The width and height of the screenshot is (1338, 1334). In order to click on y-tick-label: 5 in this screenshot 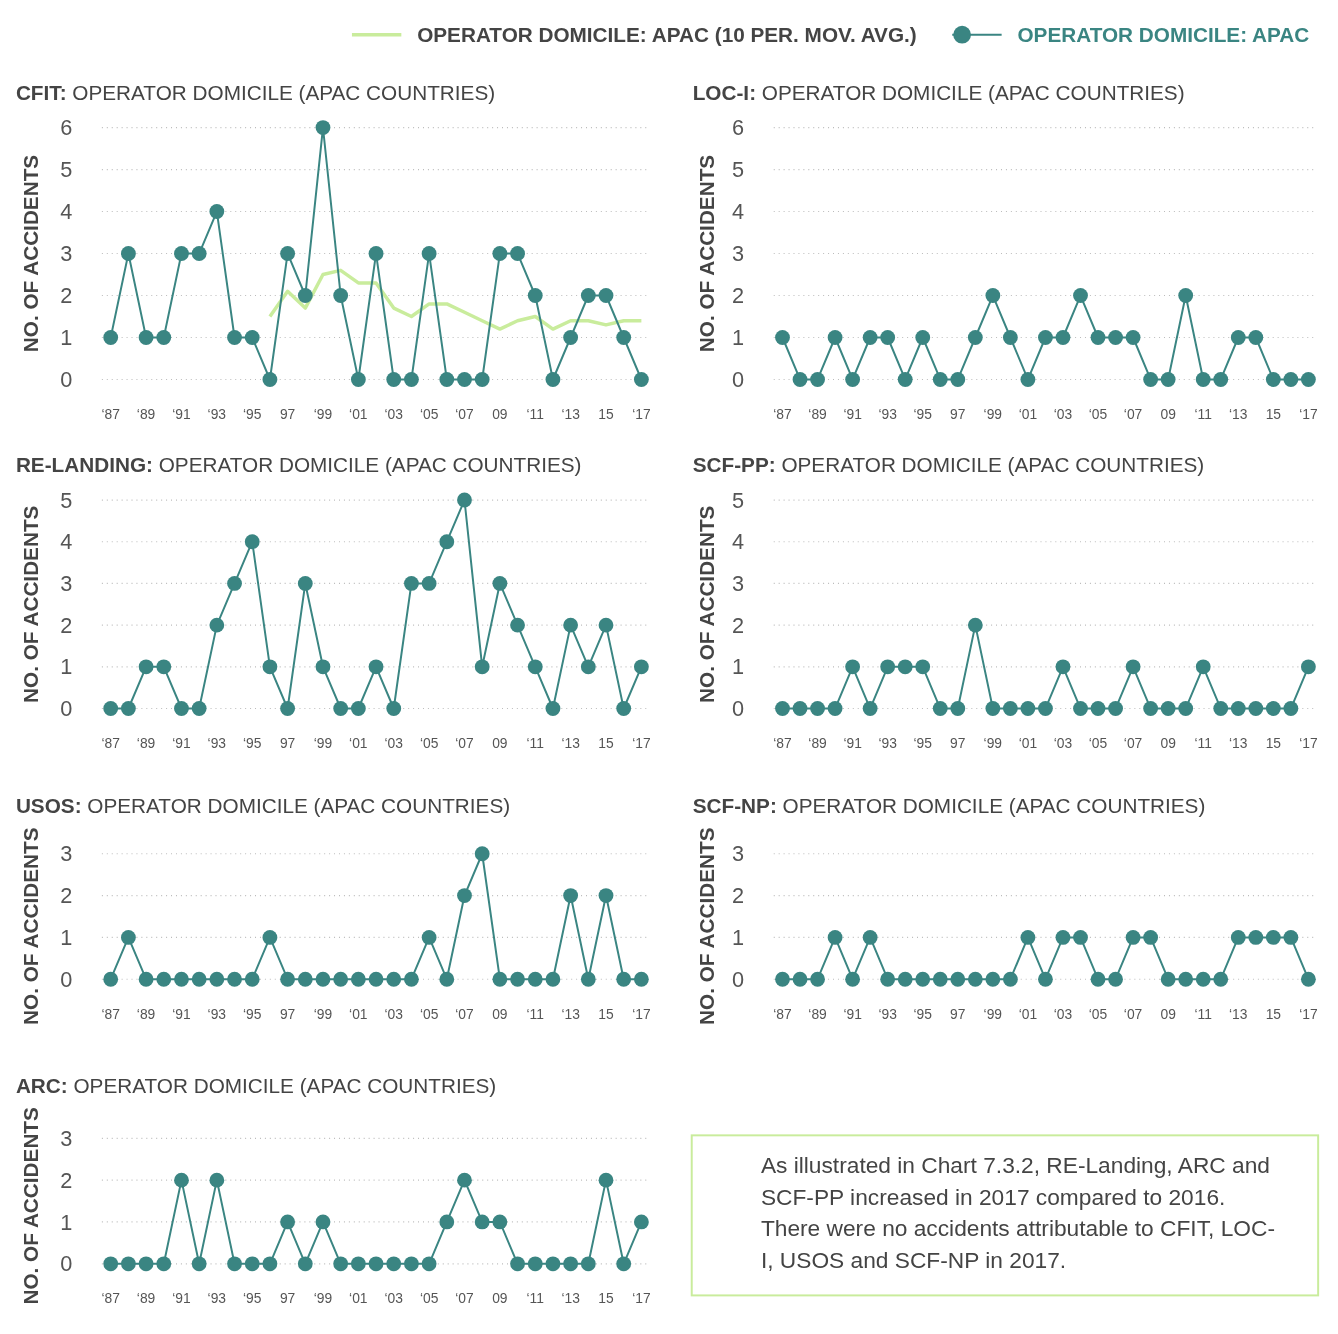, I will do `click(66, 170)`.